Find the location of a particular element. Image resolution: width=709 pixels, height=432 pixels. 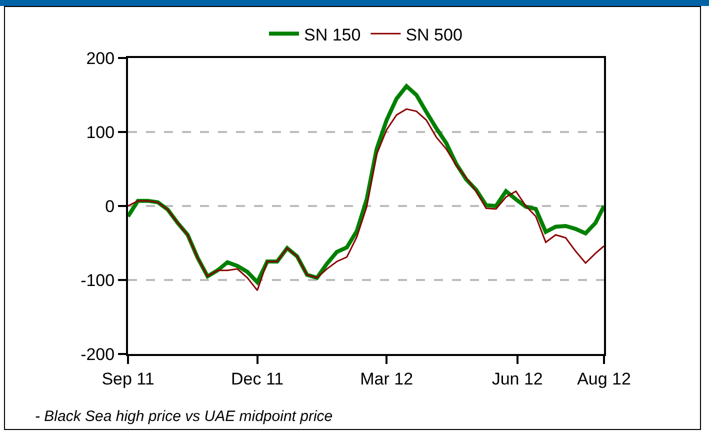

y-tick-label: -200 is located at coordinates (97, 354).